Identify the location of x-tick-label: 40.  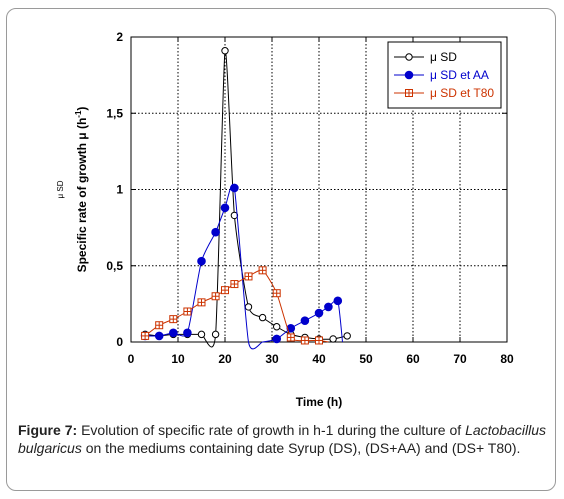
(319, 359).